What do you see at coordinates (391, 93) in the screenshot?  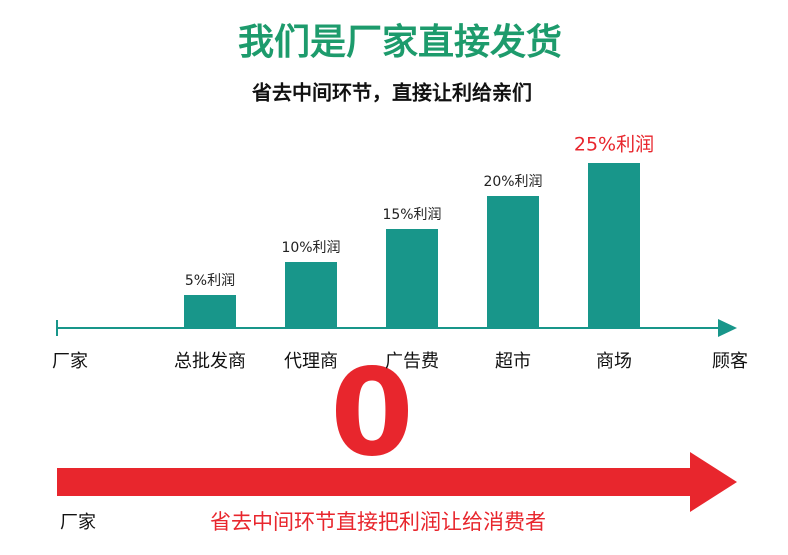 I see `chart-subtitle: 省去中间环节，直接让利给亲们` at bounding box center [391, 93].